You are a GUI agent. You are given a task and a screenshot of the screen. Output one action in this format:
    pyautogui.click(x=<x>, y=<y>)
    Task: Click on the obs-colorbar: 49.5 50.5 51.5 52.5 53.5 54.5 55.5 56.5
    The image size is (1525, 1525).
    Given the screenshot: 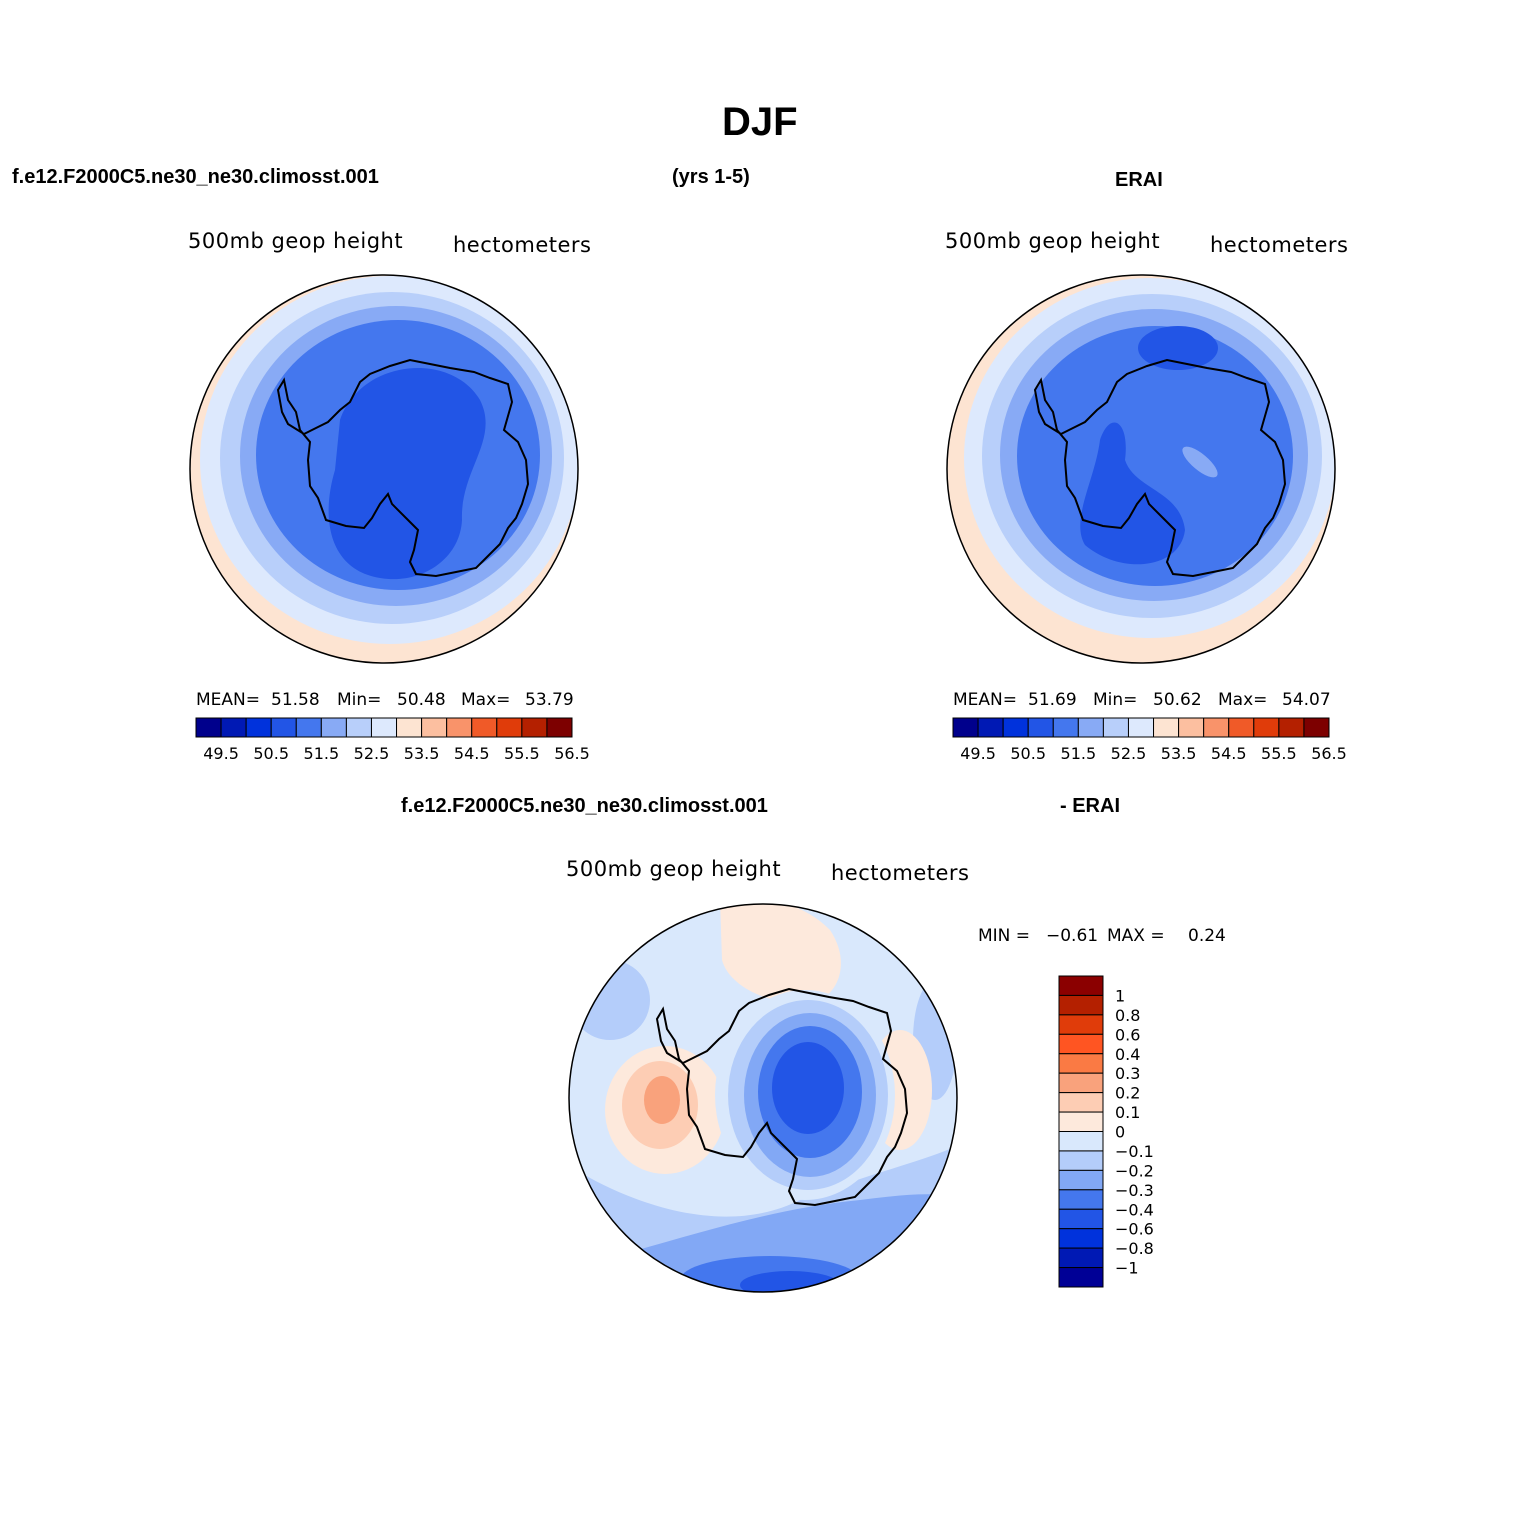 What is the action you would take?
    pyautogui.click(x=1149, y=740)
    